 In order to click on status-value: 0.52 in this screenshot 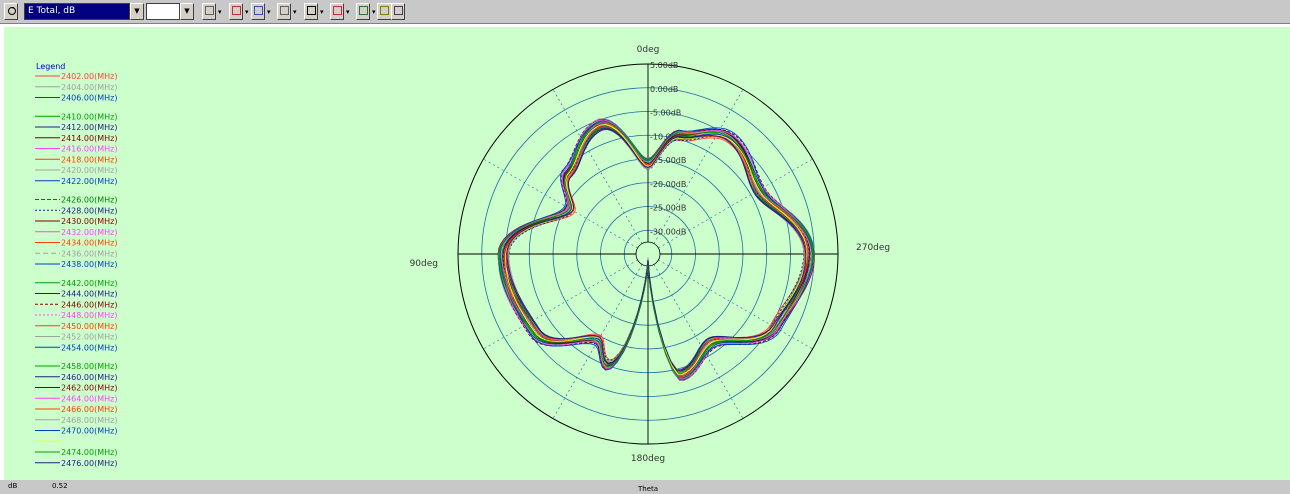, I will do `click(60, 486)`.